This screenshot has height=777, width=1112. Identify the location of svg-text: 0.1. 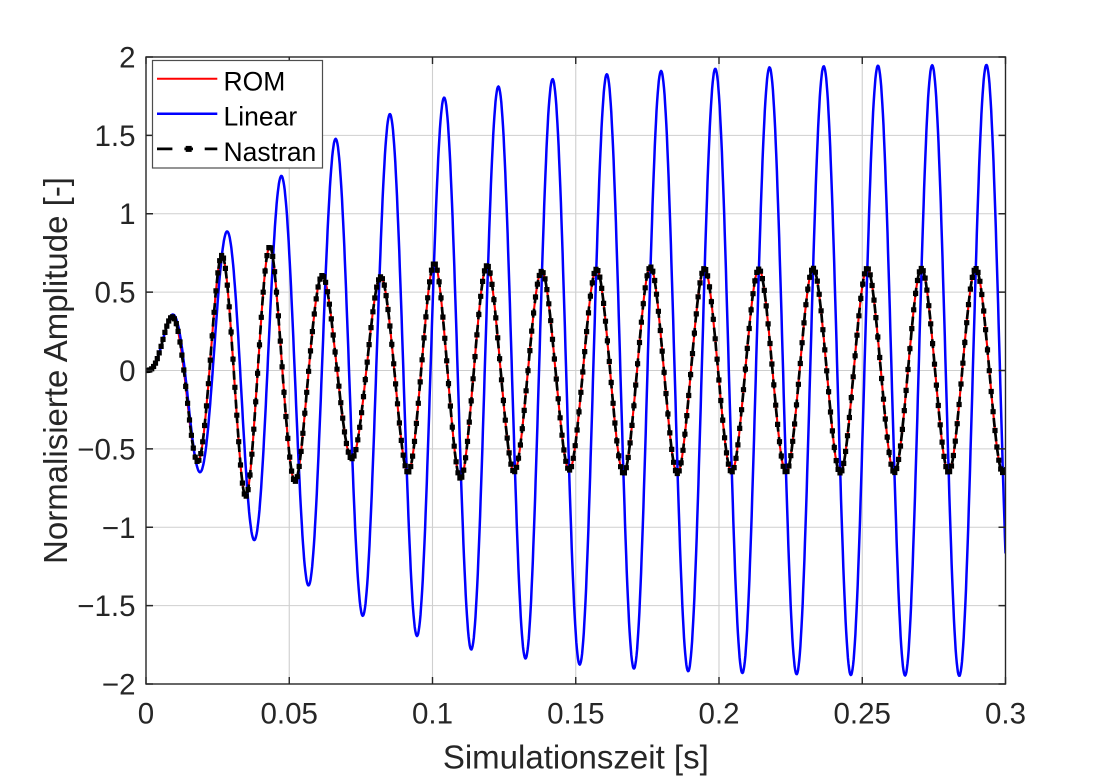
(432, 714).